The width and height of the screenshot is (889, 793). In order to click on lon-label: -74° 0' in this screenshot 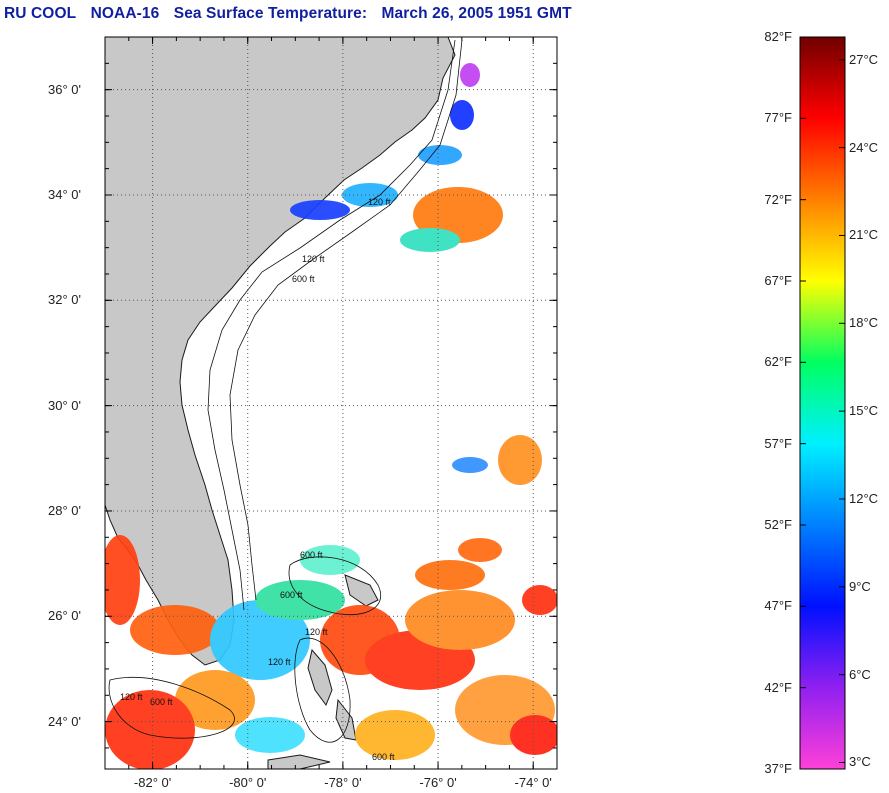, I will do `click(533, 782)`.